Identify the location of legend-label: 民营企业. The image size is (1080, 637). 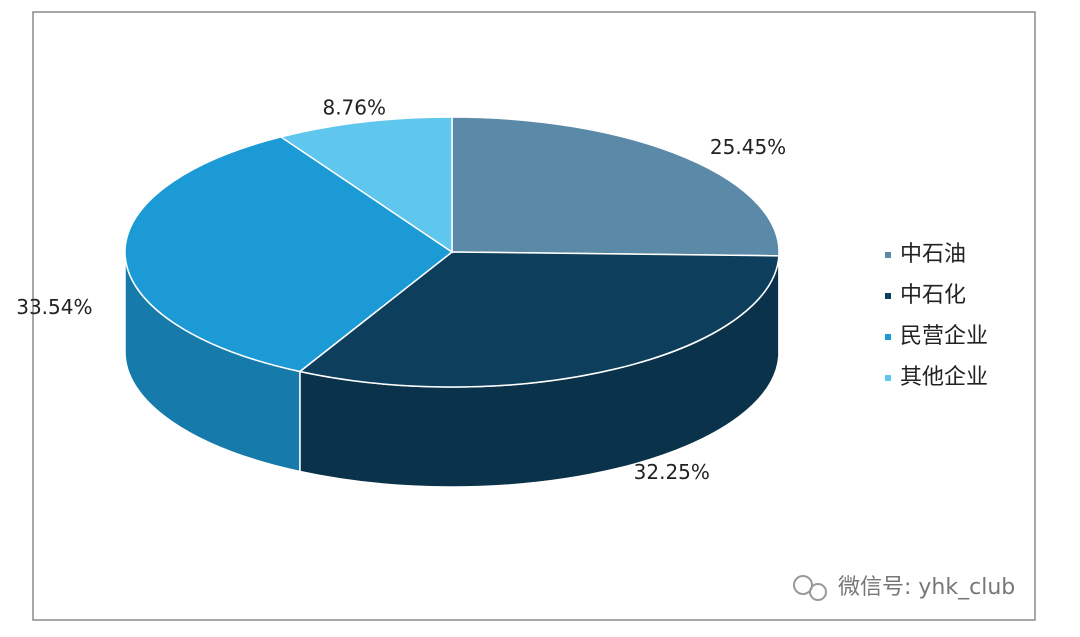
(944, 336).